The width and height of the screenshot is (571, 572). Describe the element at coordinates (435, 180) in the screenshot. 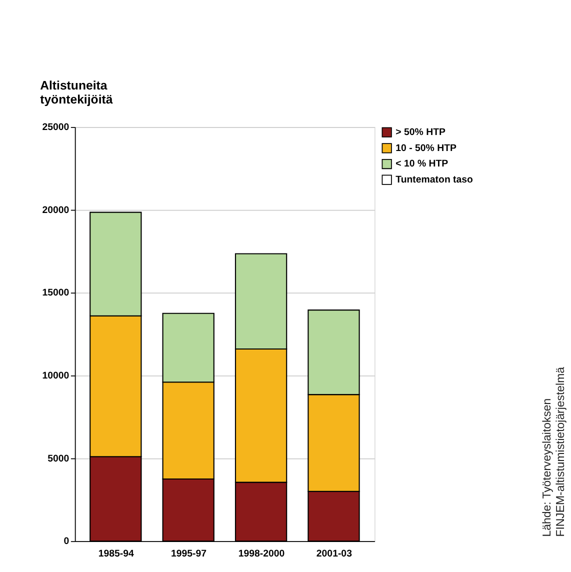

I see `legend-label: Tuntematon taso` at that location.